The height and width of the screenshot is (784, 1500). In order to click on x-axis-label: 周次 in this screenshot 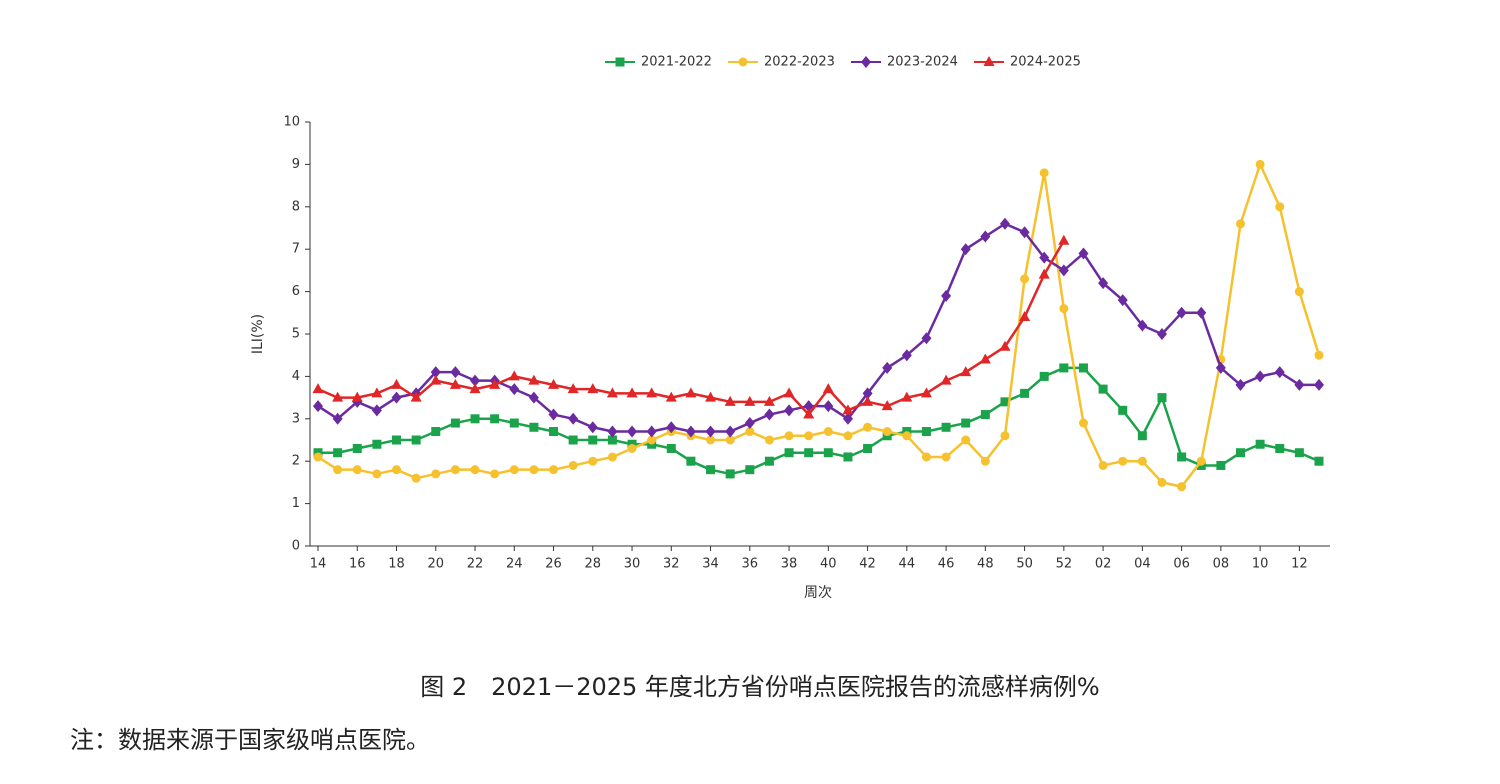, I will do `click(818, 593)`.